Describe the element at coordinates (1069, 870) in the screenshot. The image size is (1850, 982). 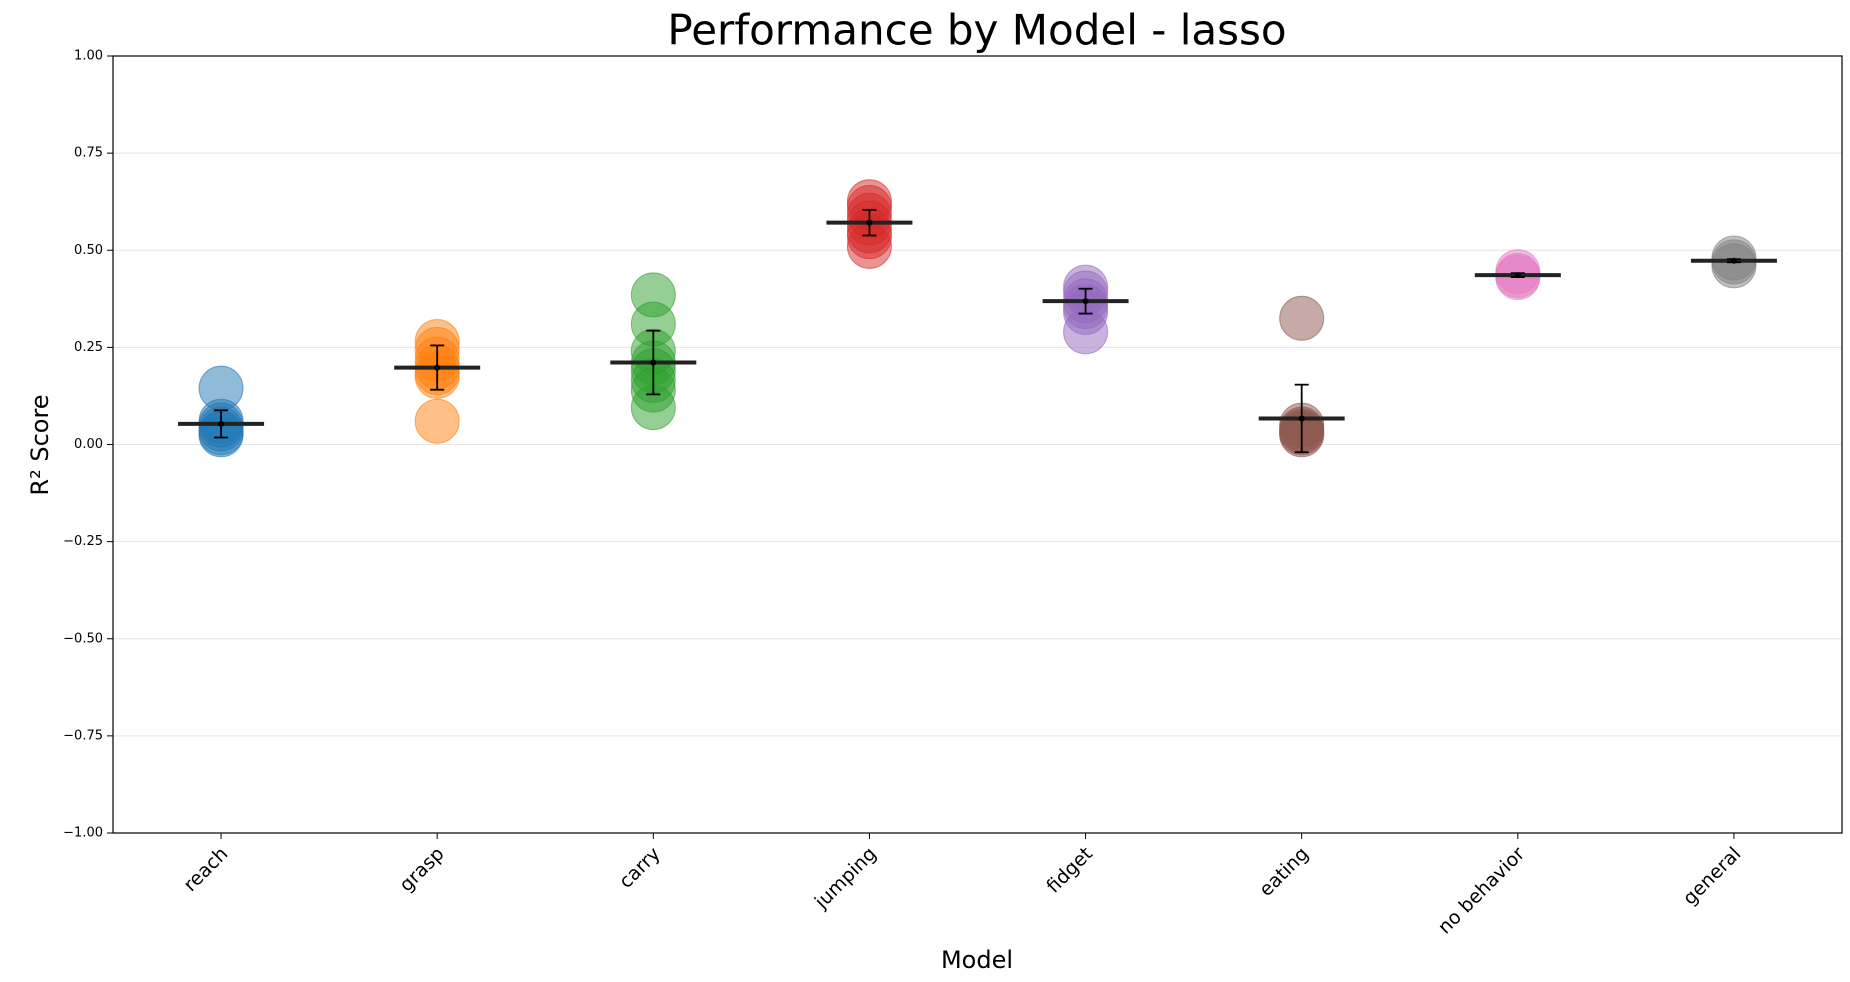
I see `x-tick-label: fidget` at that location.